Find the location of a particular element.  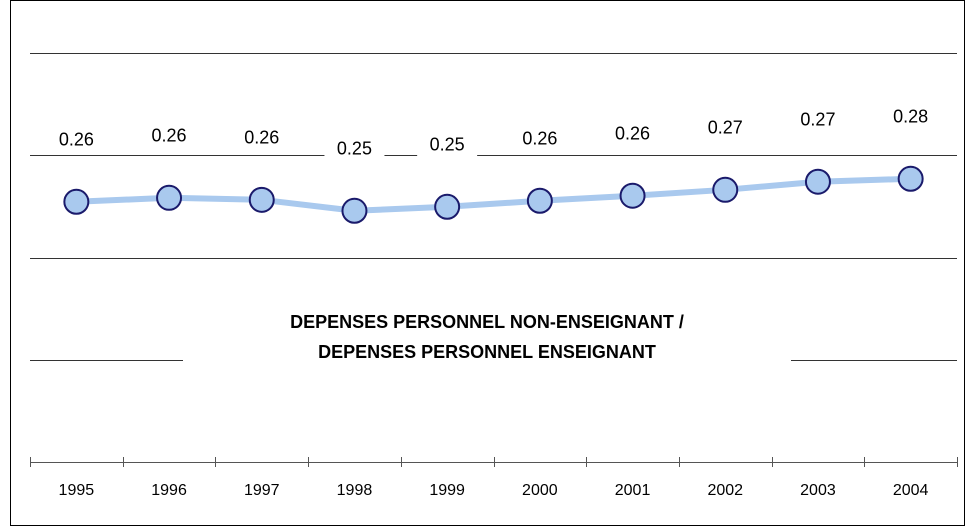

line is located at coordinates (493, 194).